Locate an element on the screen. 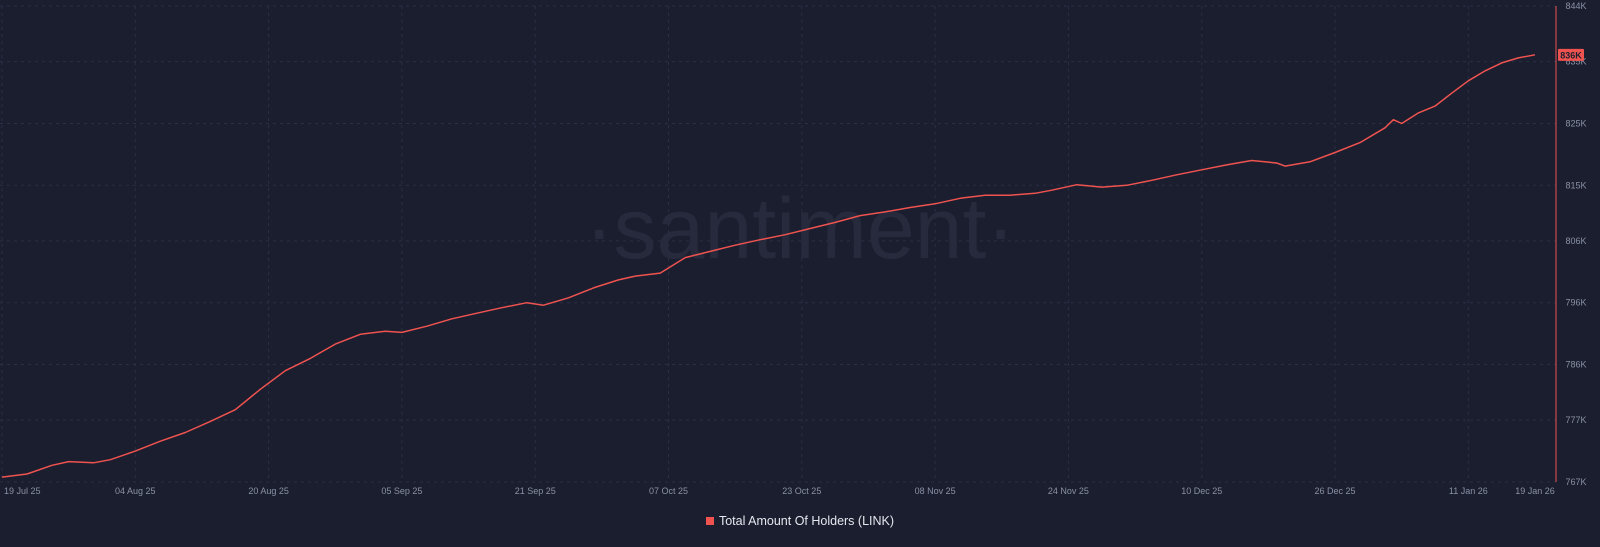  last-value-badge-group: 836K is located at coordinates (1571, 54).